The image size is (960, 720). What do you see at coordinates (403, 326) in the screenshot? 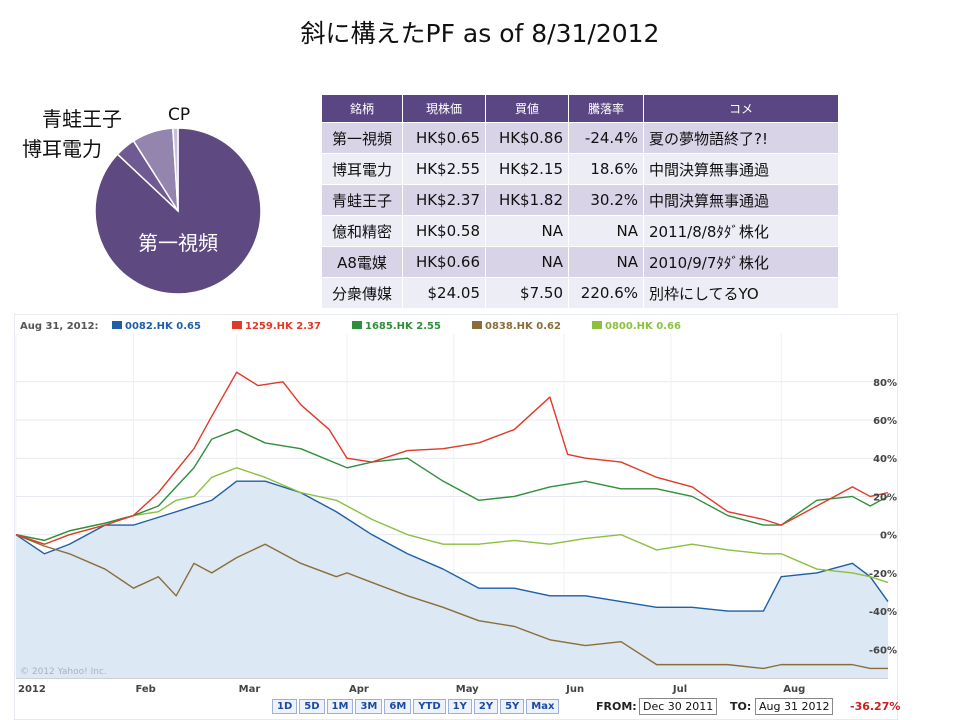
I see `legend-label-2: 1685.HK 2.55` at bounding box center [403, 326].